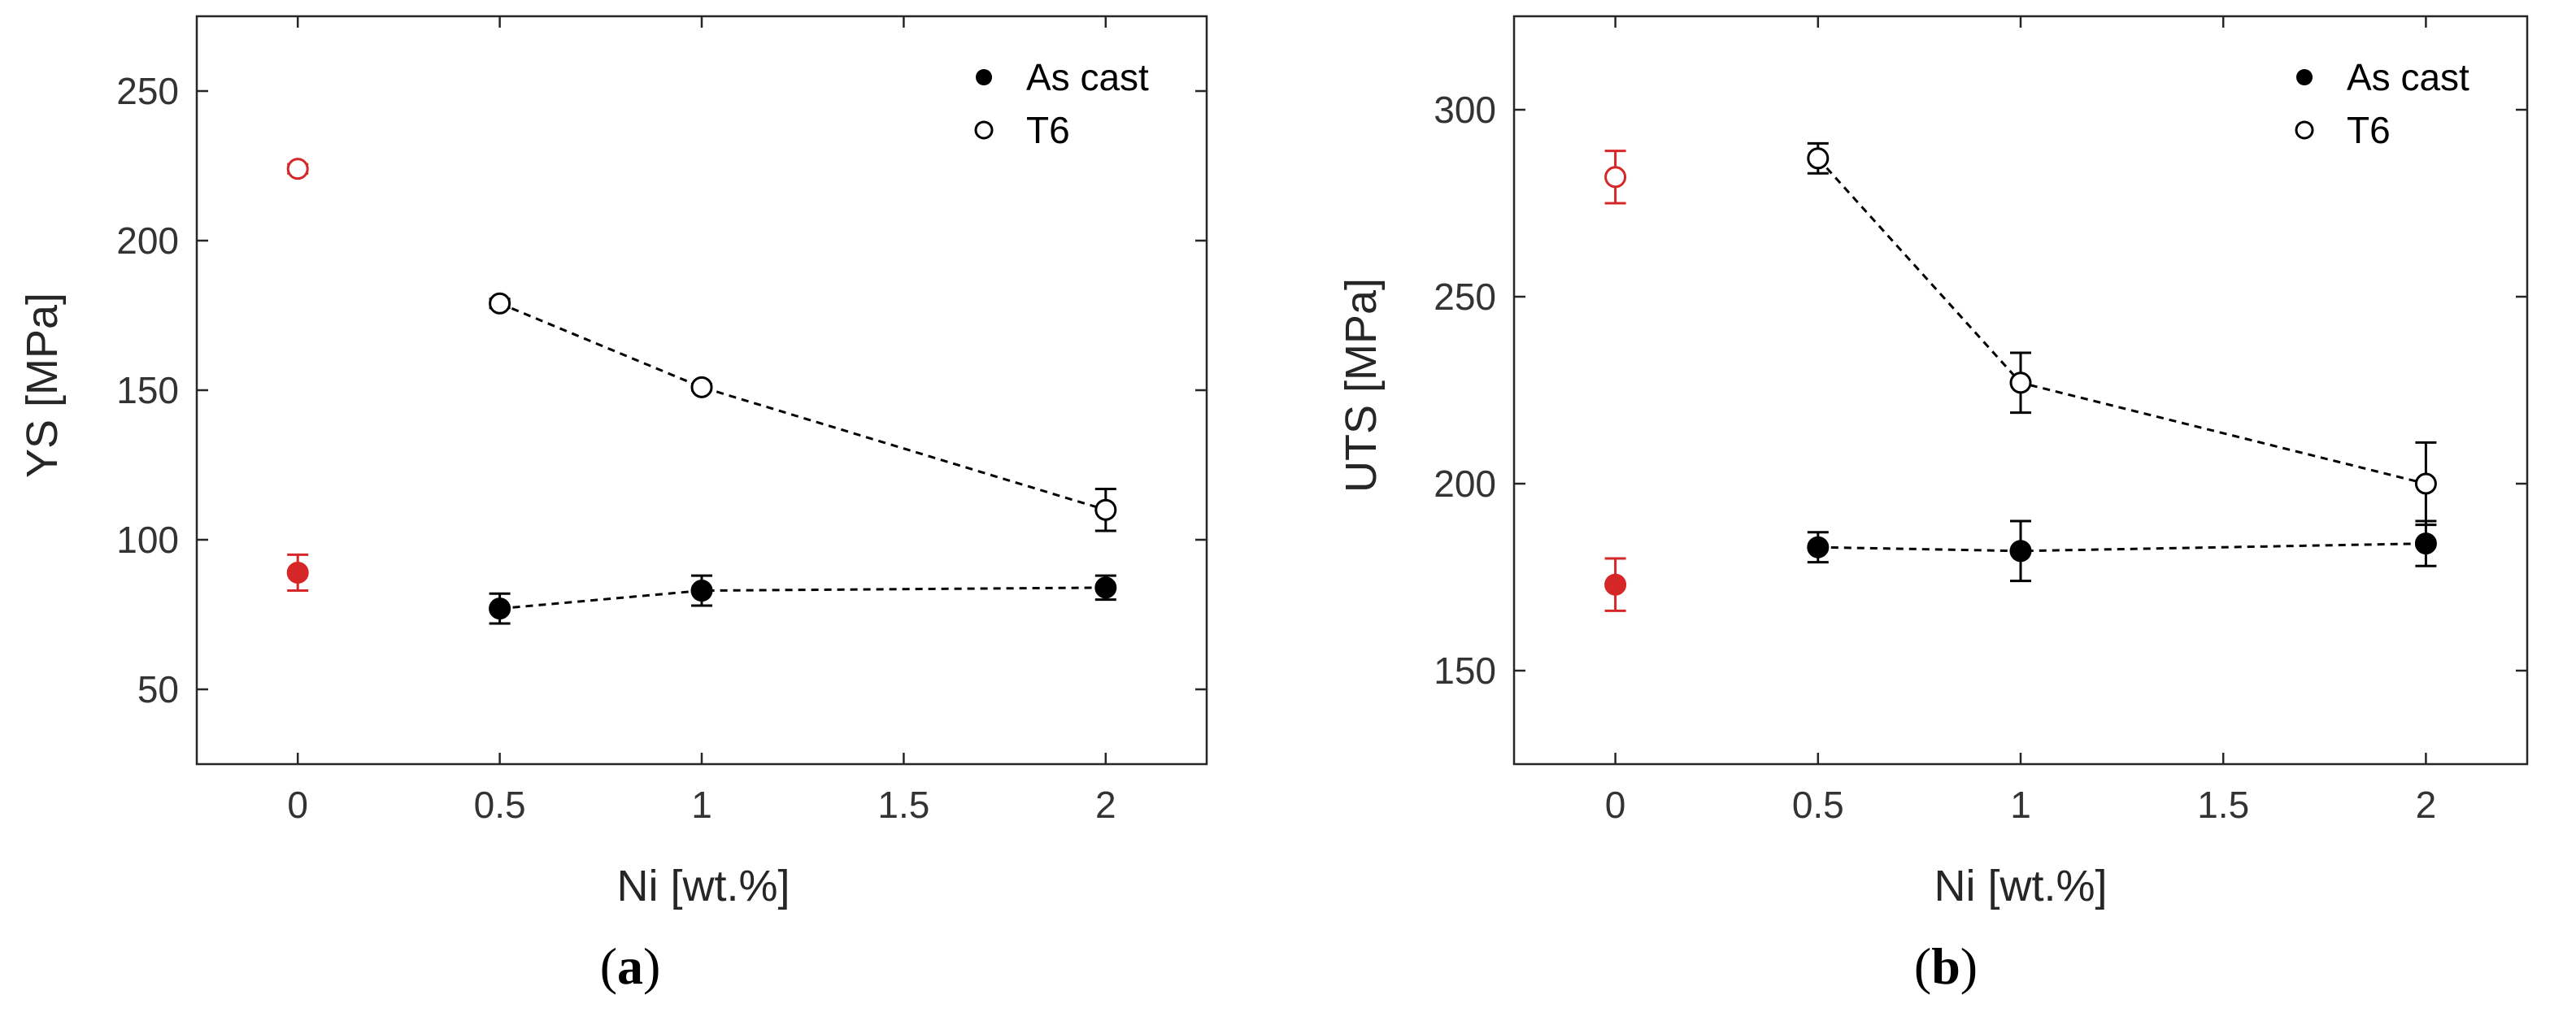 Image resolution: width=2576 pixels, height=1021 pixels. I want to click on y-axis-label: UTS [MPa], so click(1362, 385).